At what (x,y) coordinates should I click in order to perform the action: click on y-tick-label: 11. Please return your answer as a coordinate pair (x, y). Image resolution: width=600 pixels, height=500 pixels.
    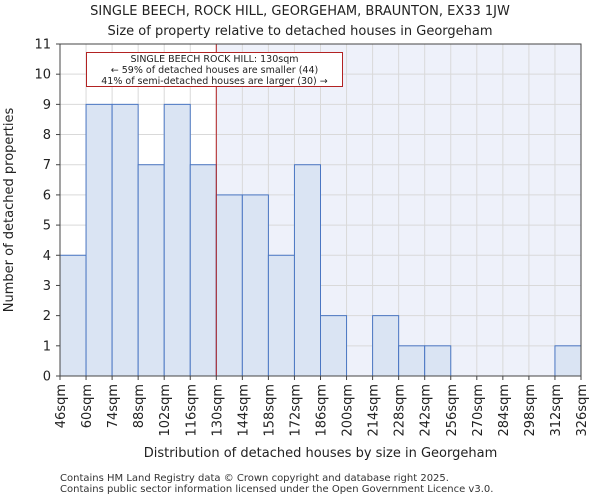
    Looking at the image, I should click on (42, 45).